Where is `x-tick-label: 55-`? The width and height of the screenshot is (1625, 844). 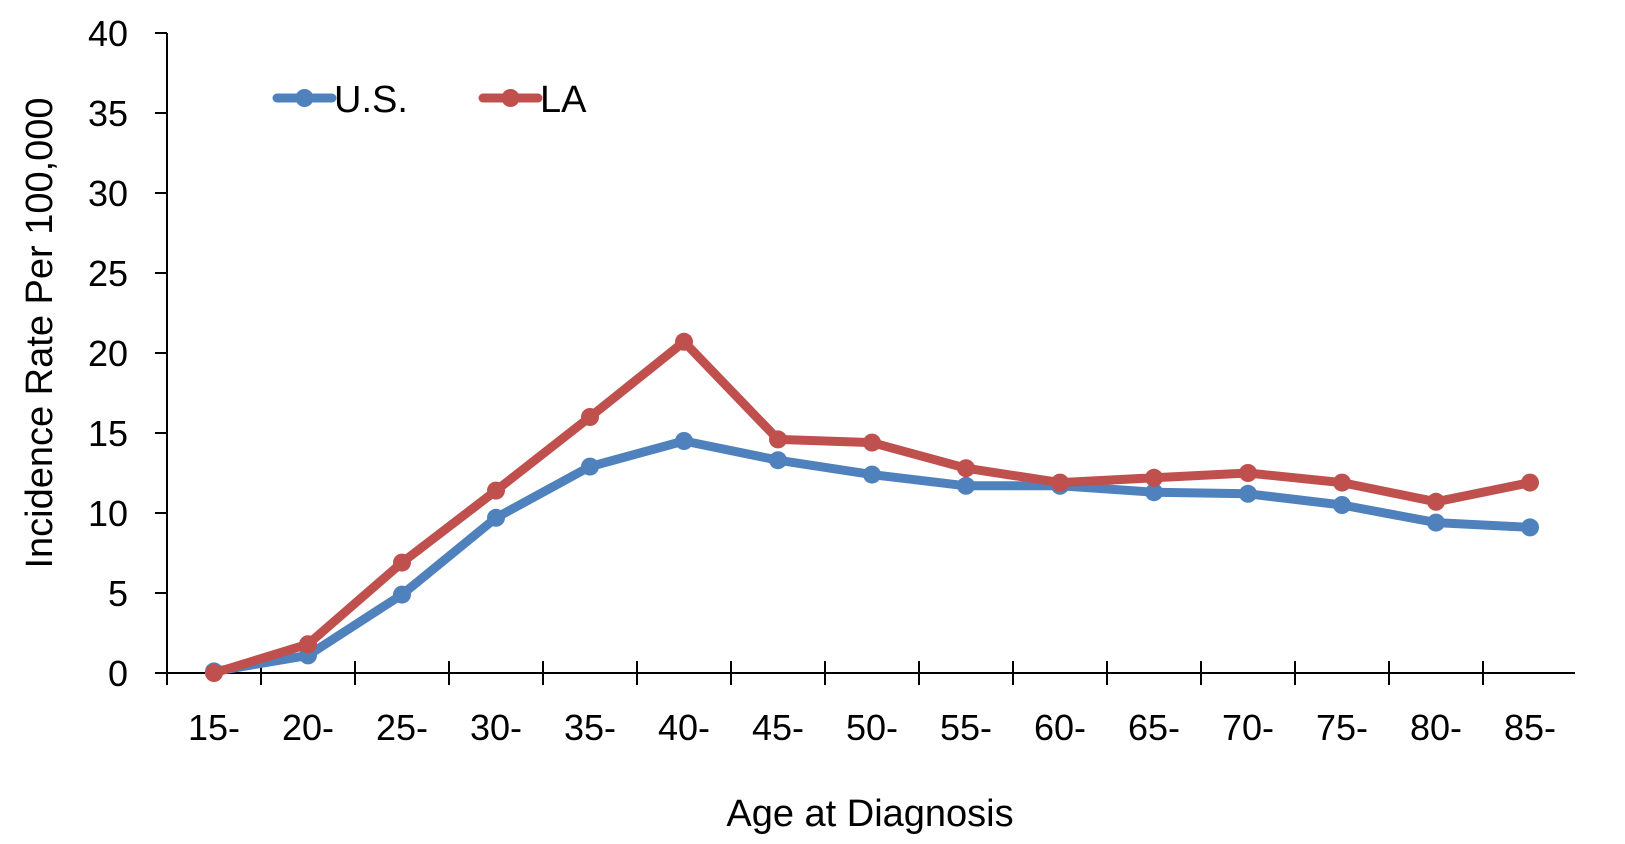
x-tick-label: 55- is located at coordinates (966, 727).